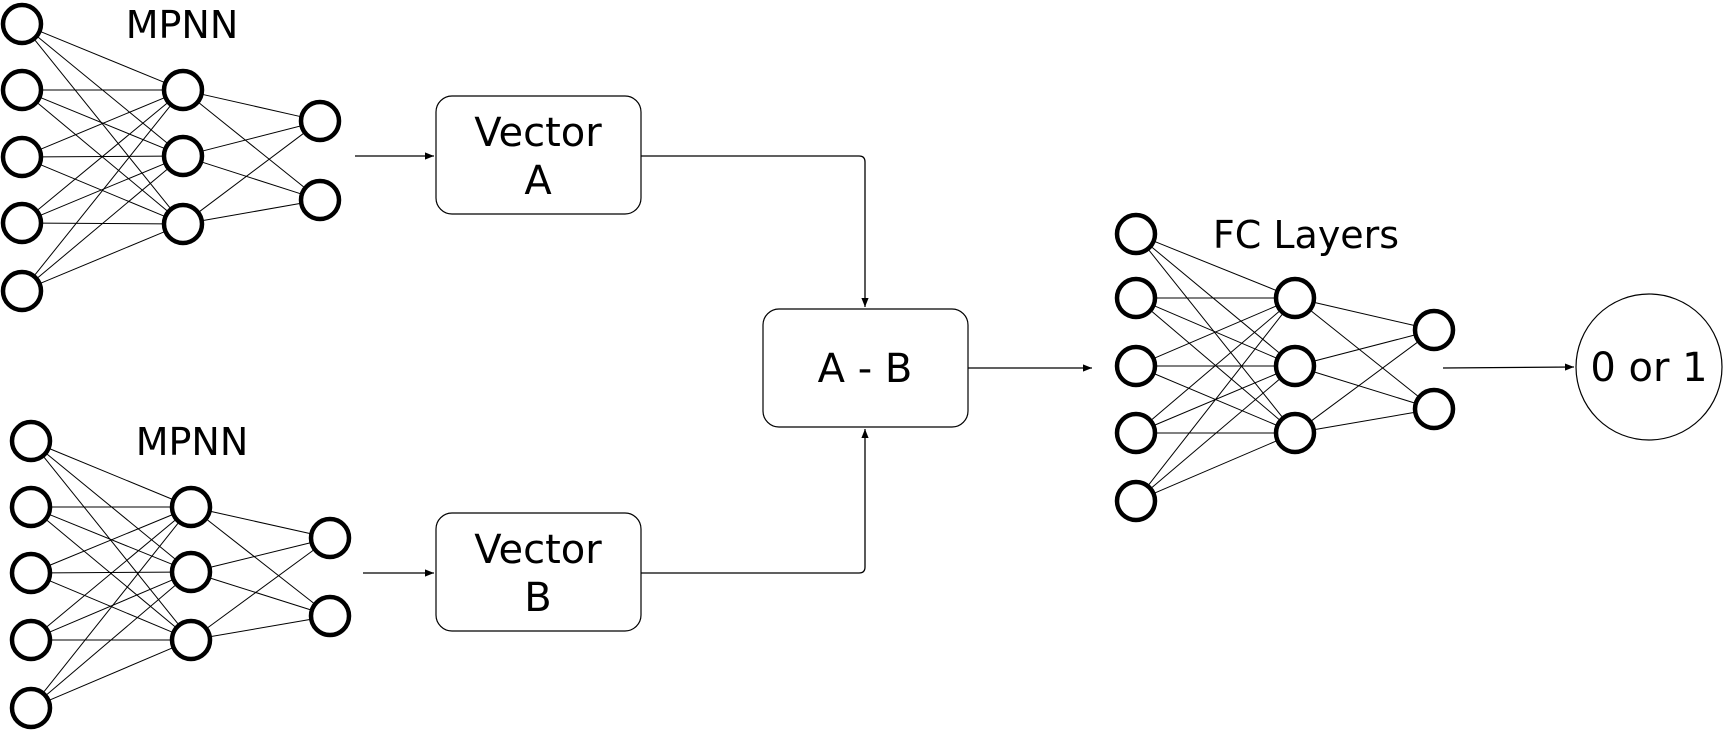 This screenshot has width=1724, height=731. Describe the element at coordinates (755, 231) in the screenshot. I see `arrow-vector-a-to-difference` at that location.